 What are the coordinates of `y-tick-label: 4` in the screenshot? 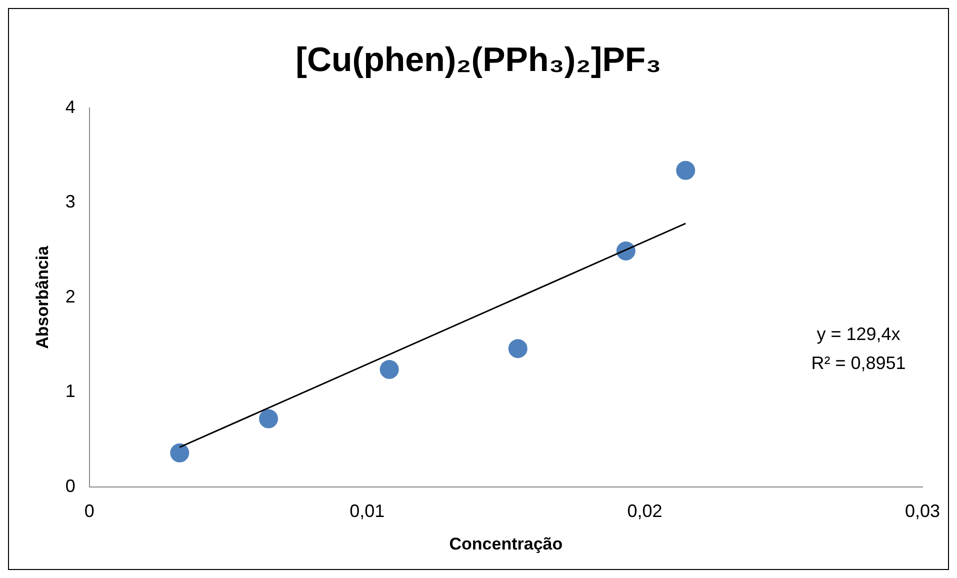 It's located at (70, 106).